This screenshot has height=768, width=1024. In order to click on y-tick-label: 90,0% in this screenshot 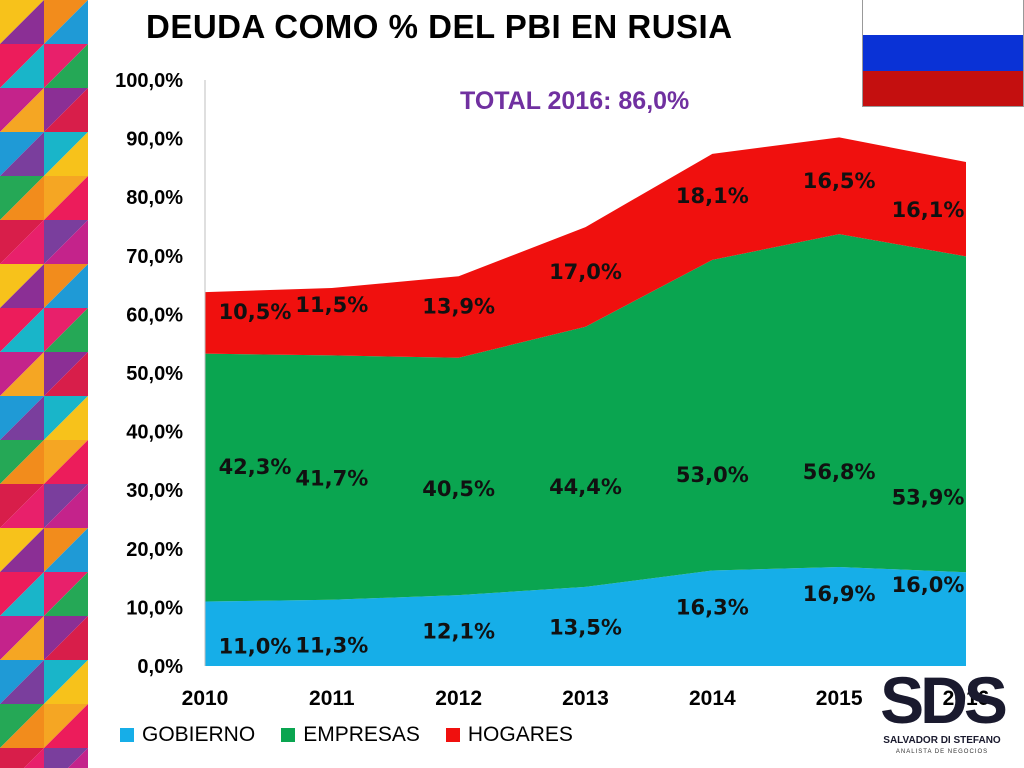, I will do `click(154, 140)`.